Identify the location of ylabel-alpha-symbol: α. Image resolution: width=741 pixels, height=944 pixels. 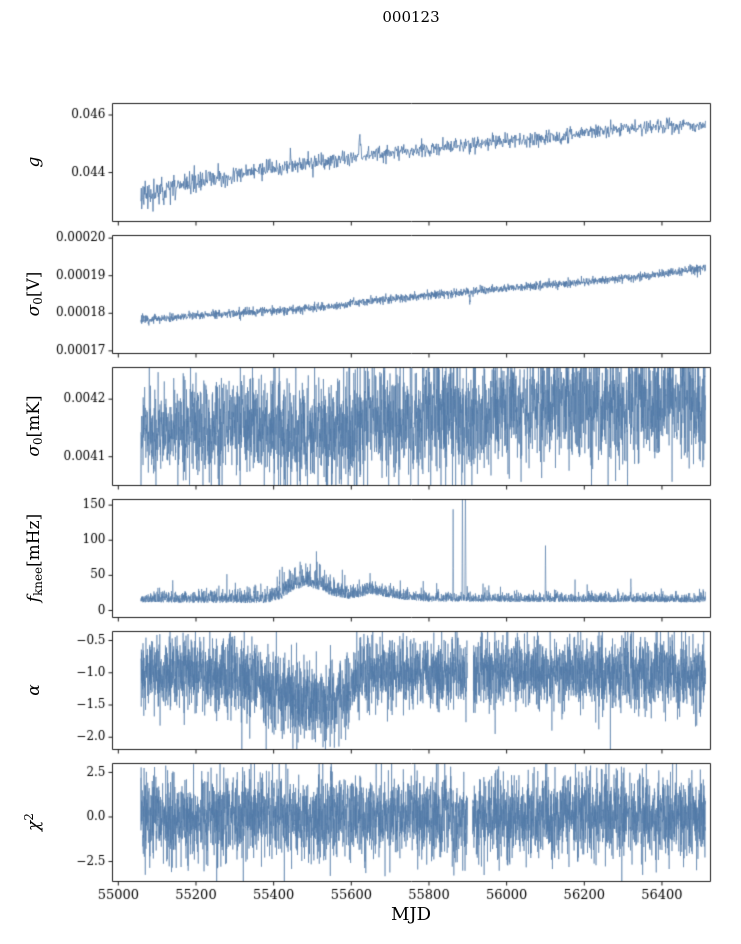
(34, 690).